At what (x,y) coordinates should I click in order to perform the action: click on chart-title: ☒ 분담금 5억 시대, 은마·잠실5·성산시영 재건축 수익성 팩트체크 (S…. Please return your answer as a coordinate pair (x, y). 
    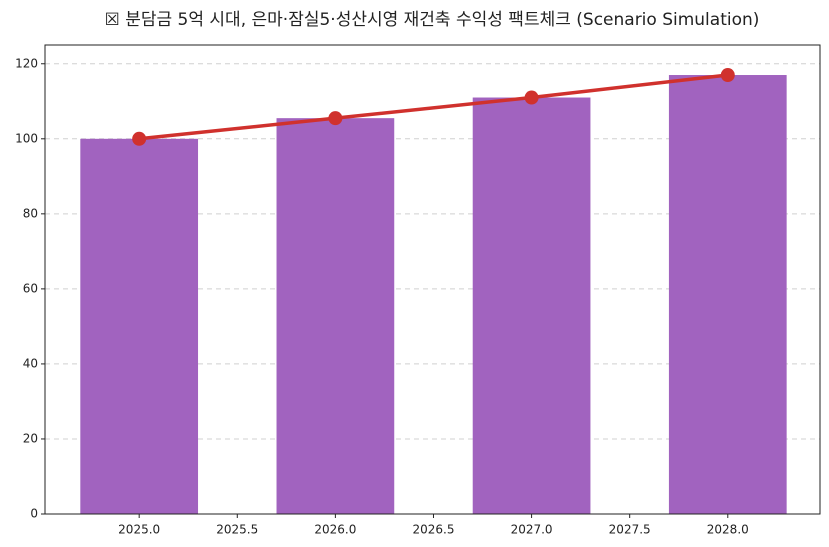
    Looking at the image, I should click on (432, 20).